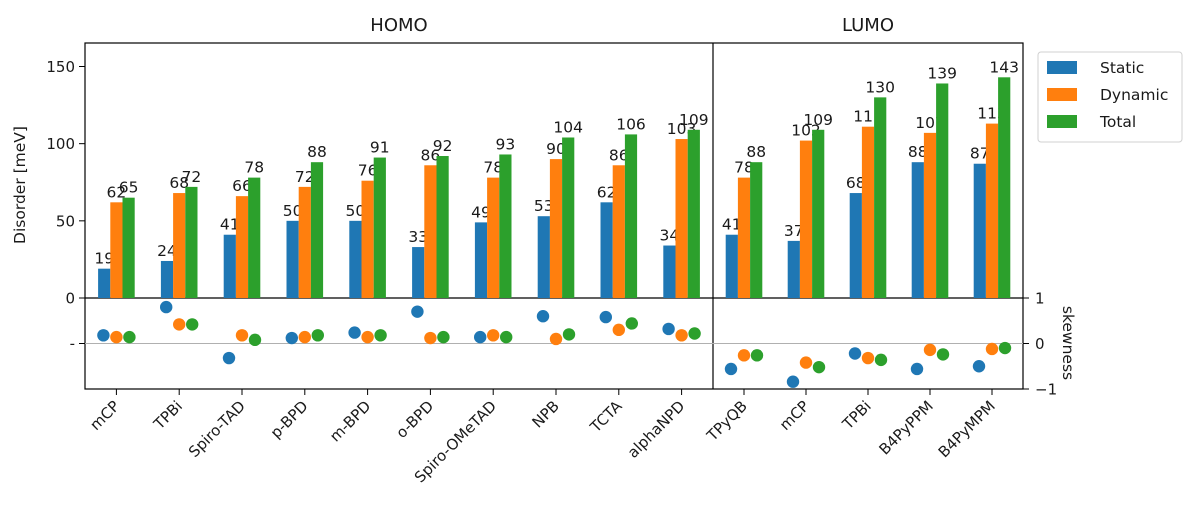  Describe the element at coordinates (868, 25) in the screenshot. I see `panel-title-lumo: LUMO` at that location.